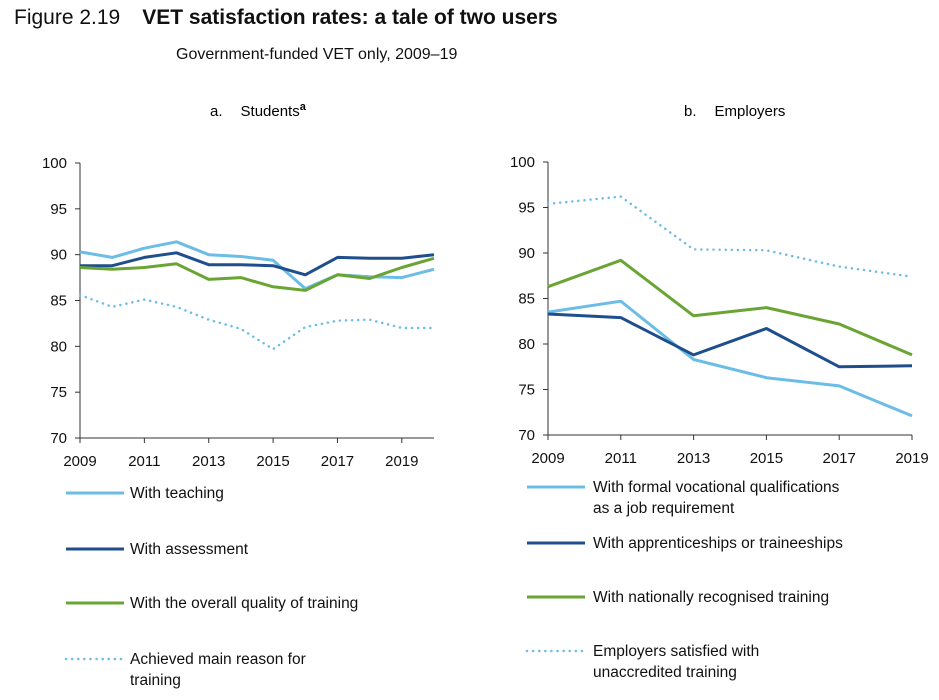 Image resolution: width=939 pixels, height=700 pixels. I want to click on legend-label-with-the-overall-quality-of-training: With the overall quality of training, so click(244, 603).